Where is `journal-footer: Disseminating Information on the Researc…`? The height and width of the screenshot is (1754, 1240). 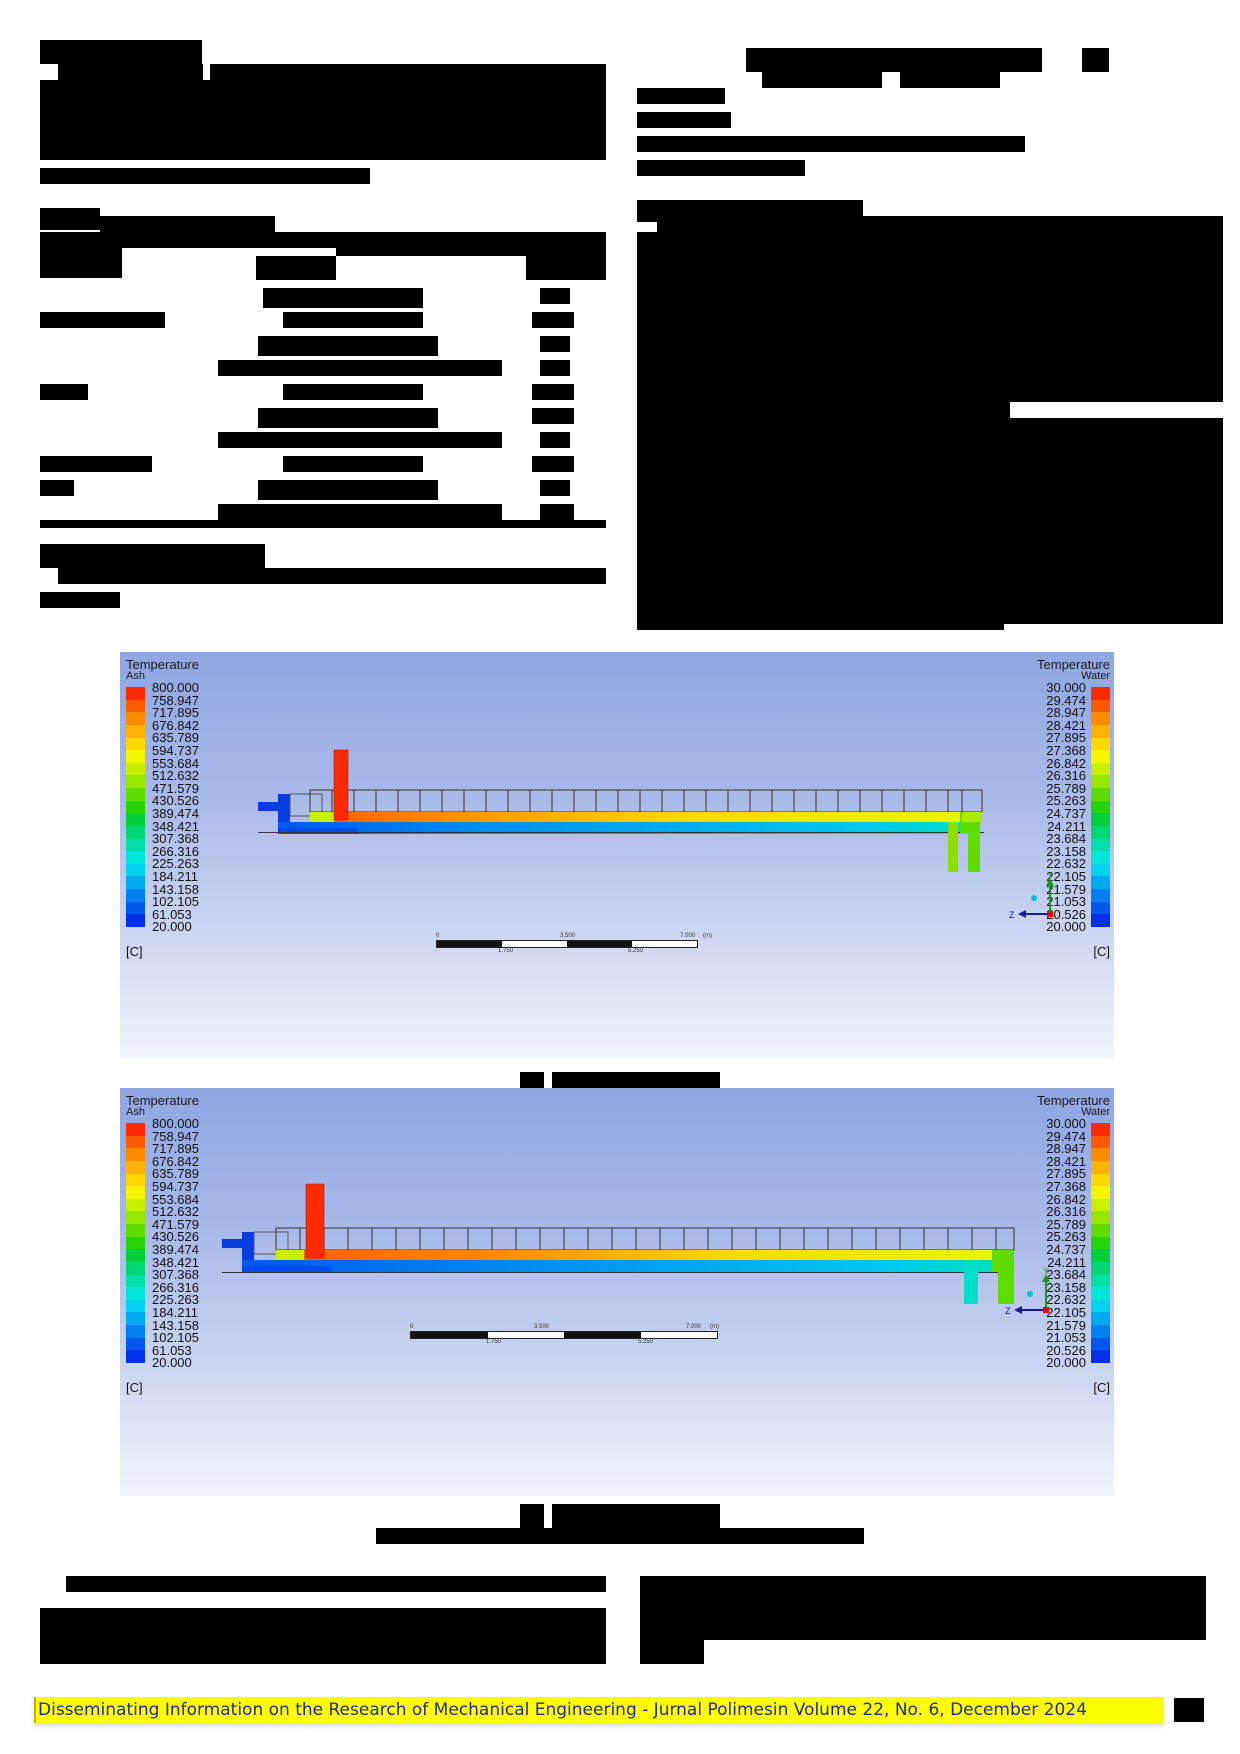 journal-footer: Disseminating Information on the Researc… is located at coordinates (599, 1710).